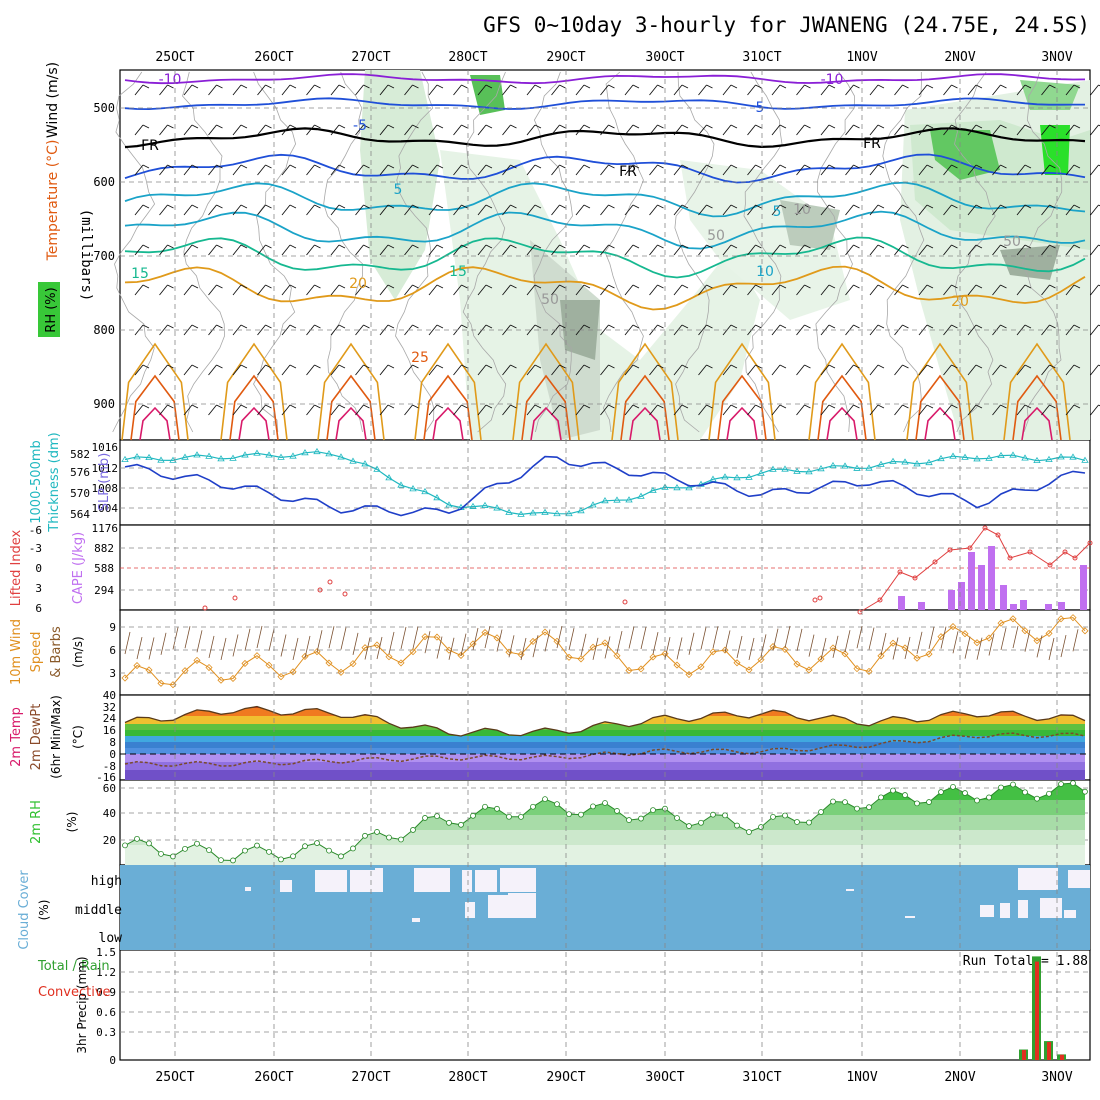  What do you see at coordinates (550, 300) in the screenshot?
I see `contour-label: 50` at bounding box center [550, 300].